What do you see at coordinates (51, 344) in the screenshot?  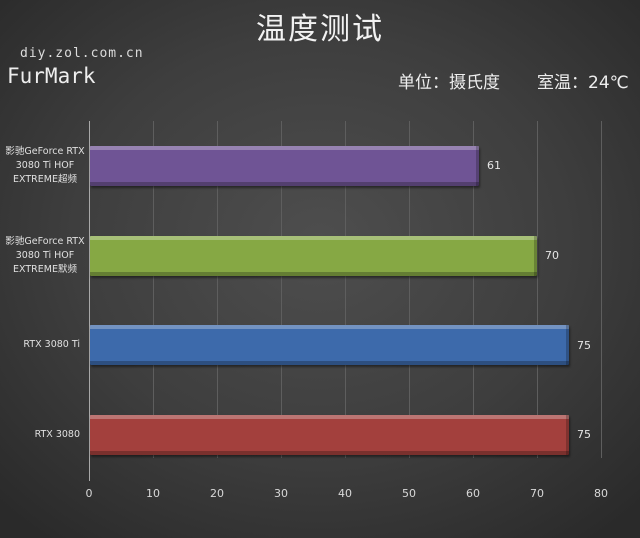 I see `category-line: RTX 3080 Ti` at bounding box center [51, 344].